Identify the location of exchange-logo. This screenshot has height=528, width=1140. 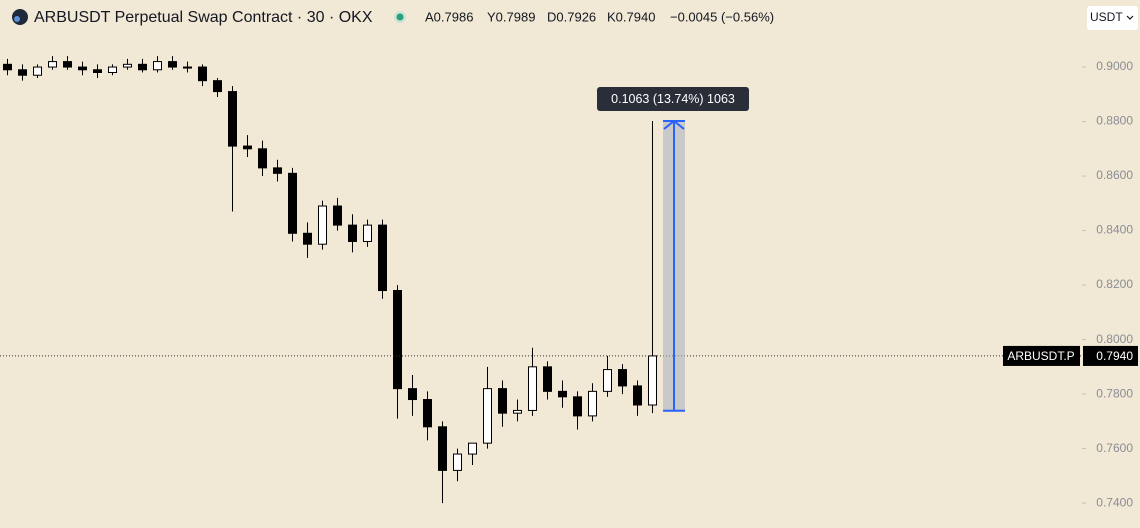
(20, 17).